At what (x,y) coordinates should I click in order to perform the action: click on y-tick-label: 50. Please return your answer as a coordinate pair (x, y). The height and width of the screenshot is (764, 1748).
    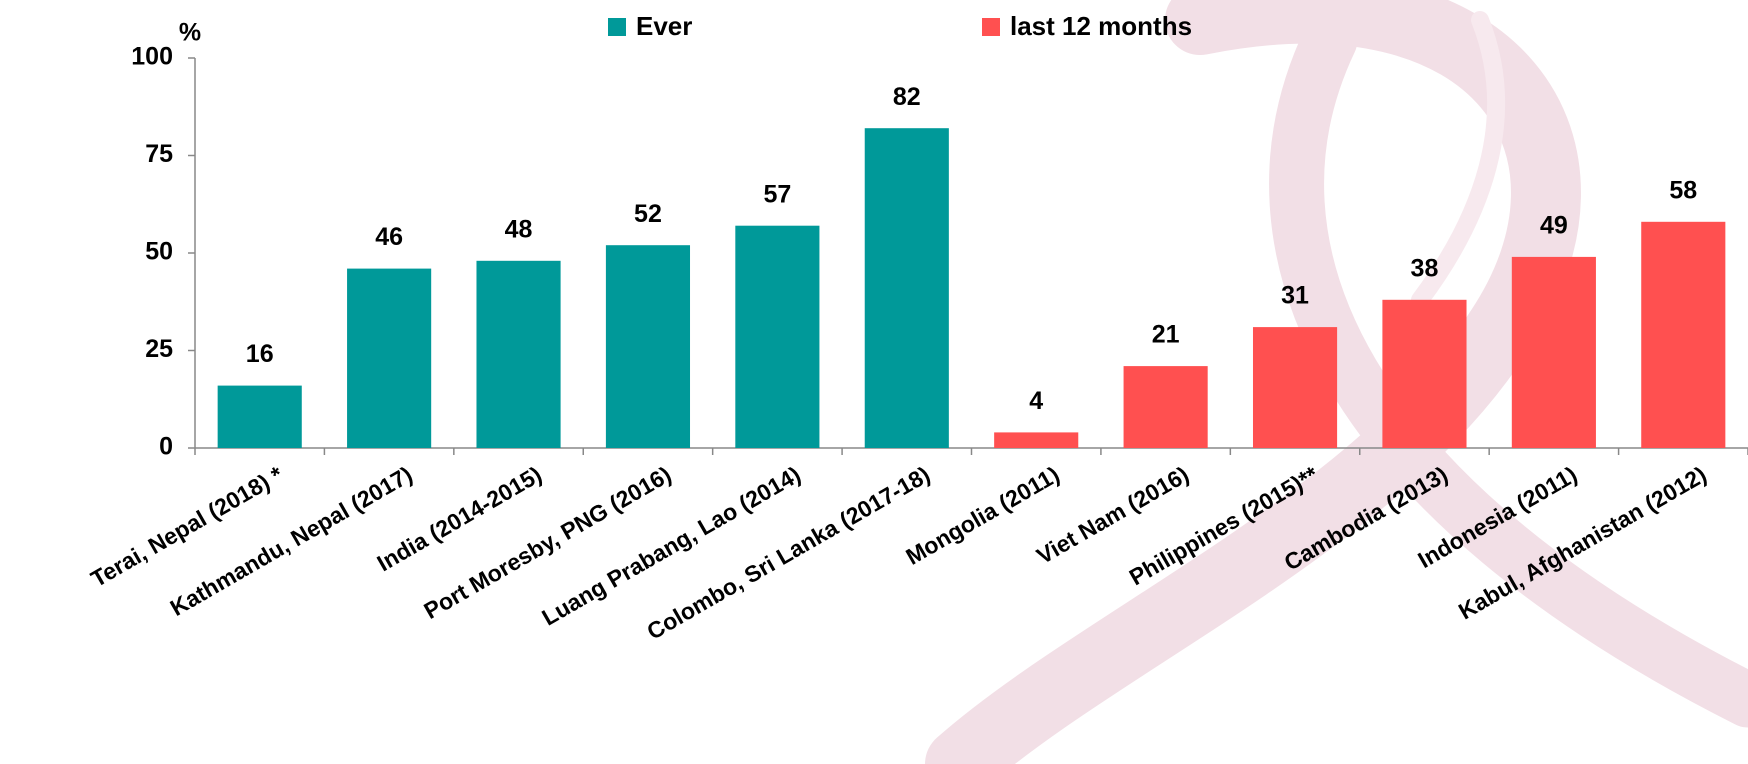
    Looking at the image, I should click on (159, 252).